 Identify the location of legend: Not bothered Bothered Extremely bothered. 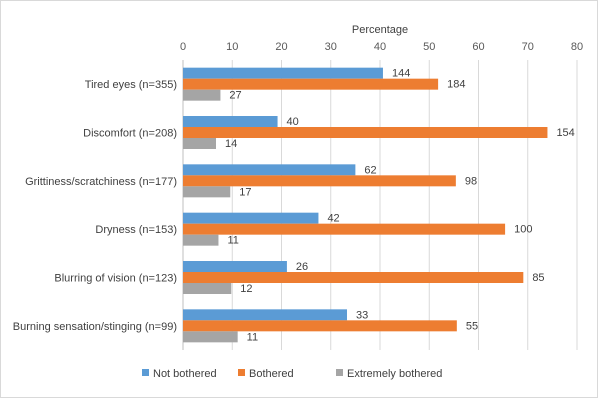
(292, 374).